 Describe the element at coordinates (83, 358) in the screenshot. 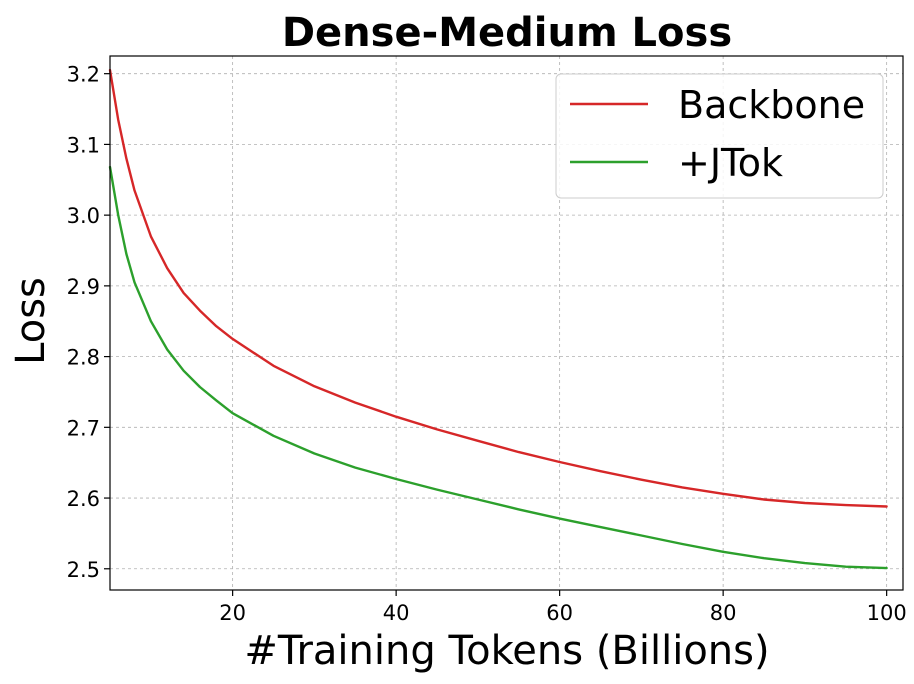

I see `y-tick-label: 2.8` at that location.